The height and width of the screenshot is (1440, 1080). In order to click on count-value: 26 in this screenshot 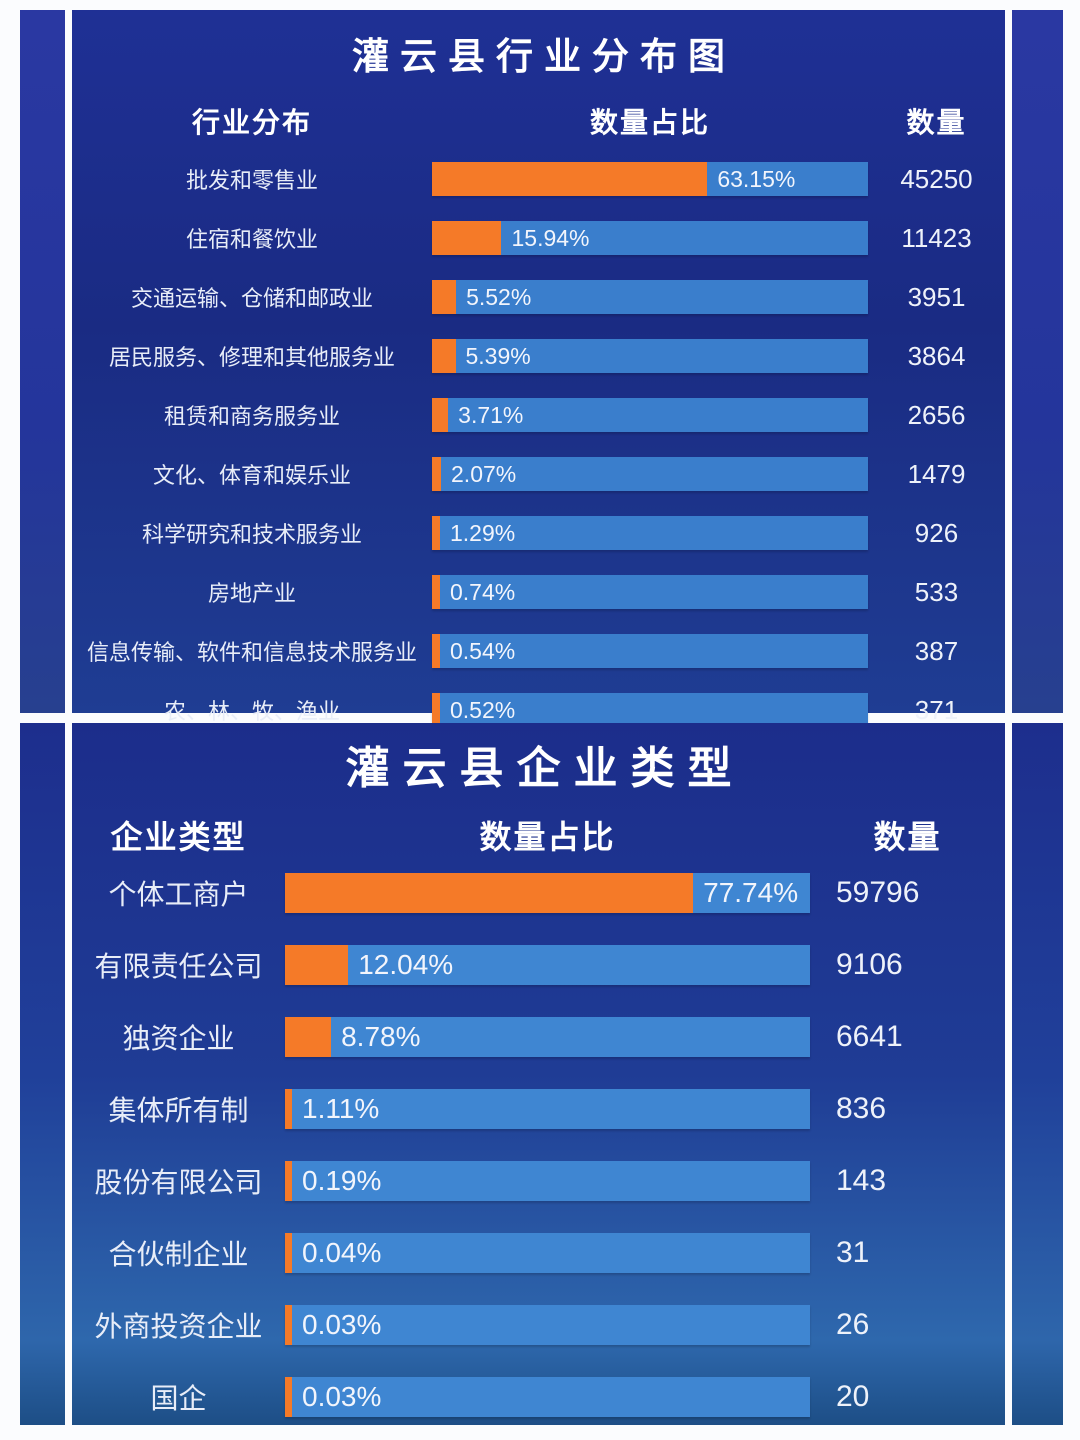, I will do `click(853, 1324)`.